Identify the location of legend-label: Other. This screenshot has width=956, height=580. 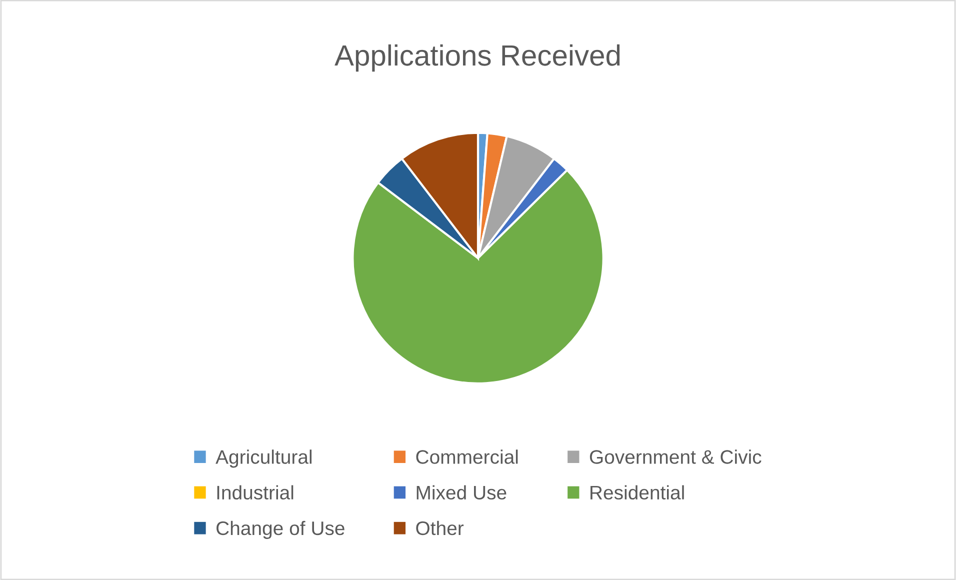
(440, 528).